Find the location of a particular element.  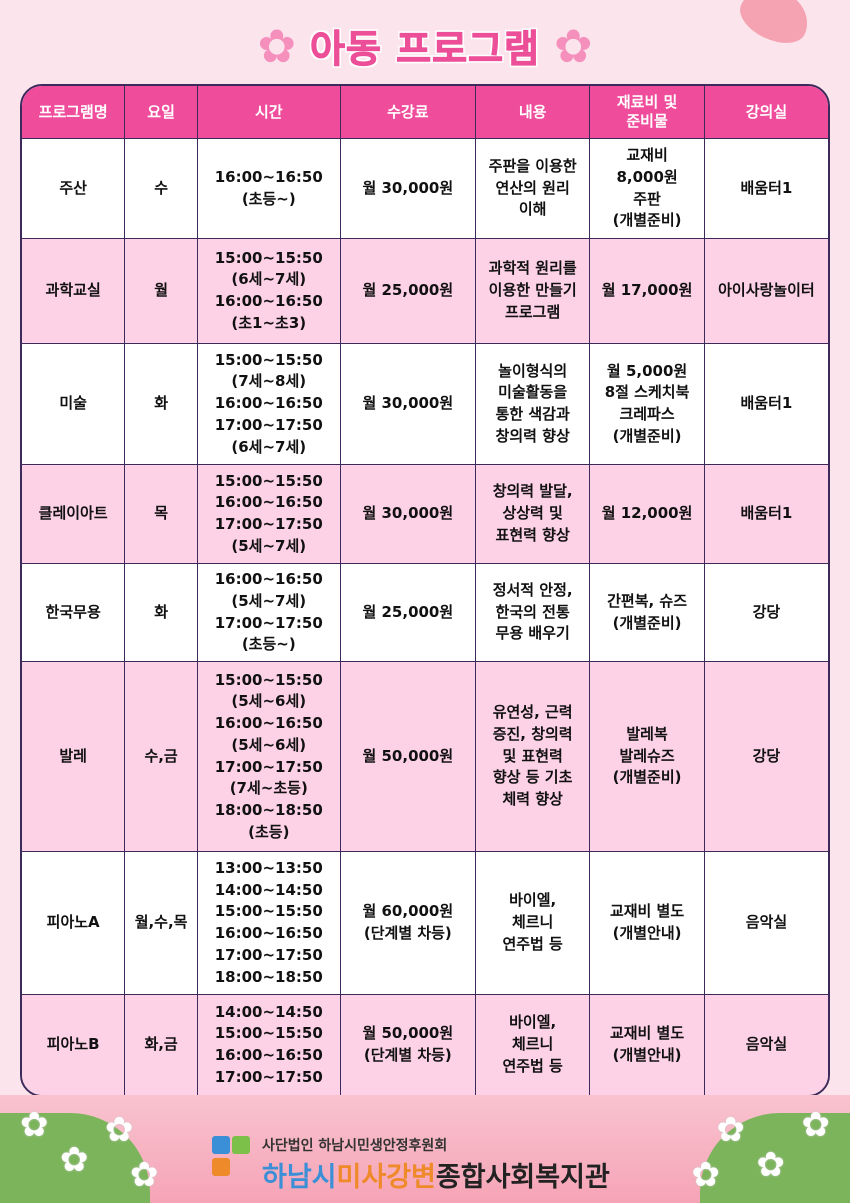

logo-mark-icon is located at coordinates (232, 1164).